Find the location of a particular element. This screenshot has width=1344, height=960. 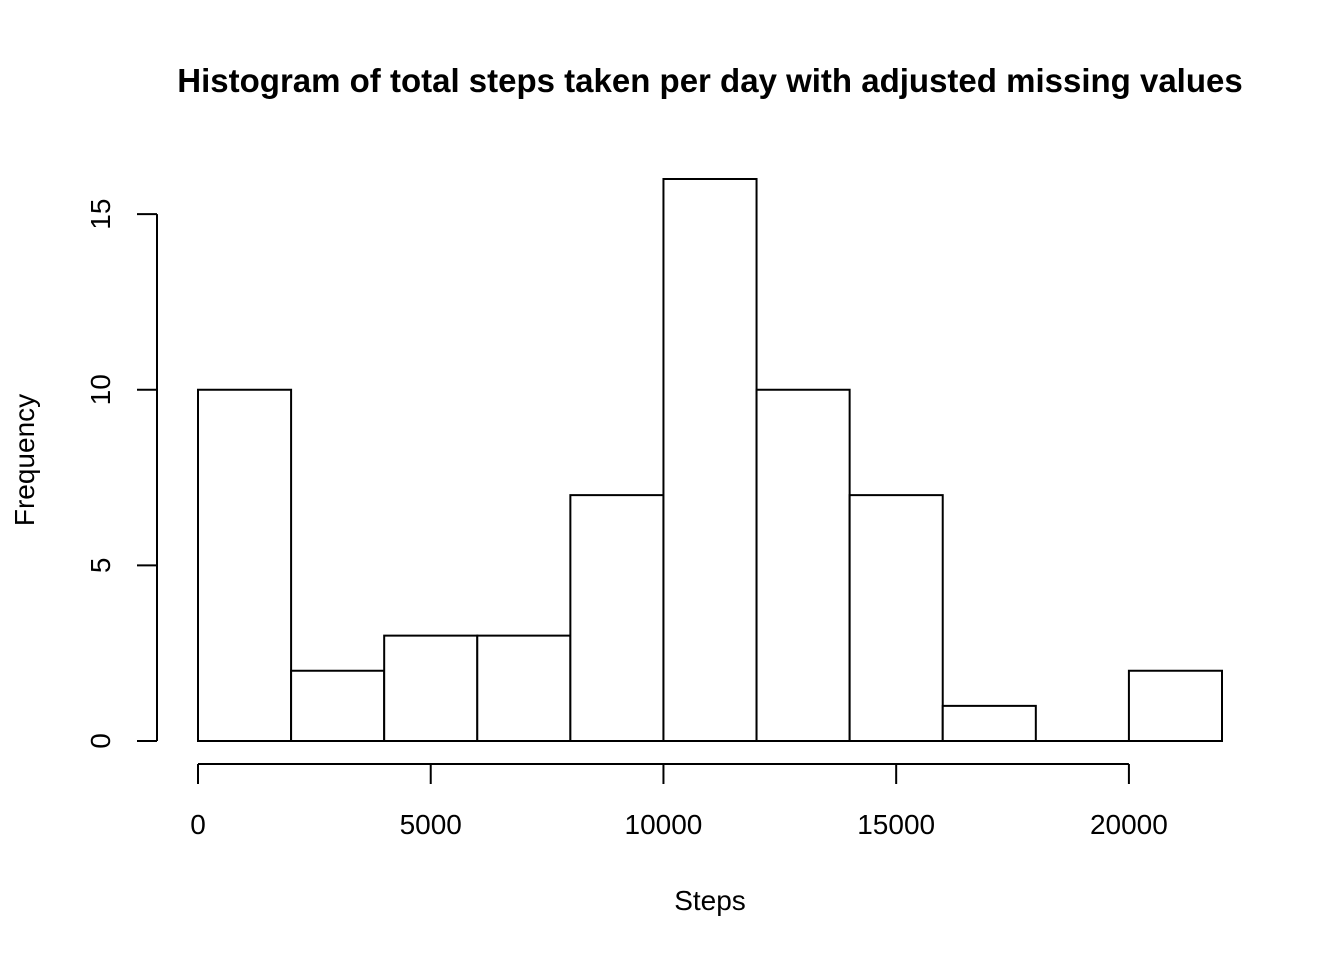

x-axis: 0 5000 10000 15000 20000 is located at coordinates (679, 801).